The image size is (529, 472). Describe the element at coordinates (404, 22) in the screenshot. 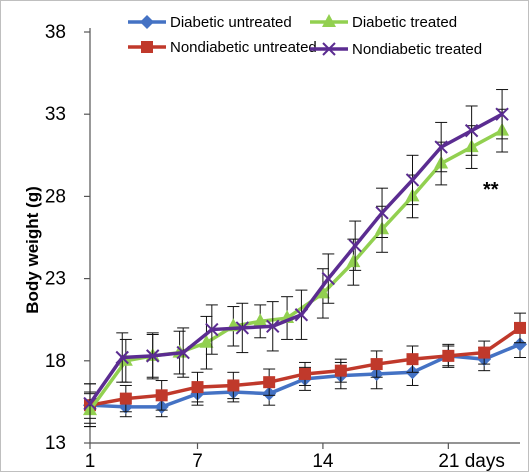

I see `legend-label: Diabetic treated` at that location.